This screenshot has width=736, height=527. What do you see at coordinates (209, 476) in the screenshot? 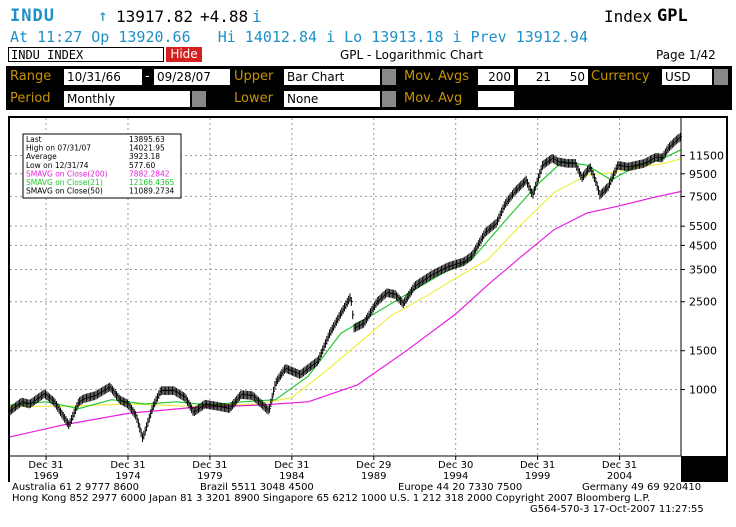
I see `x-tick-label-year: 1979` at bounding box center [209, 476].